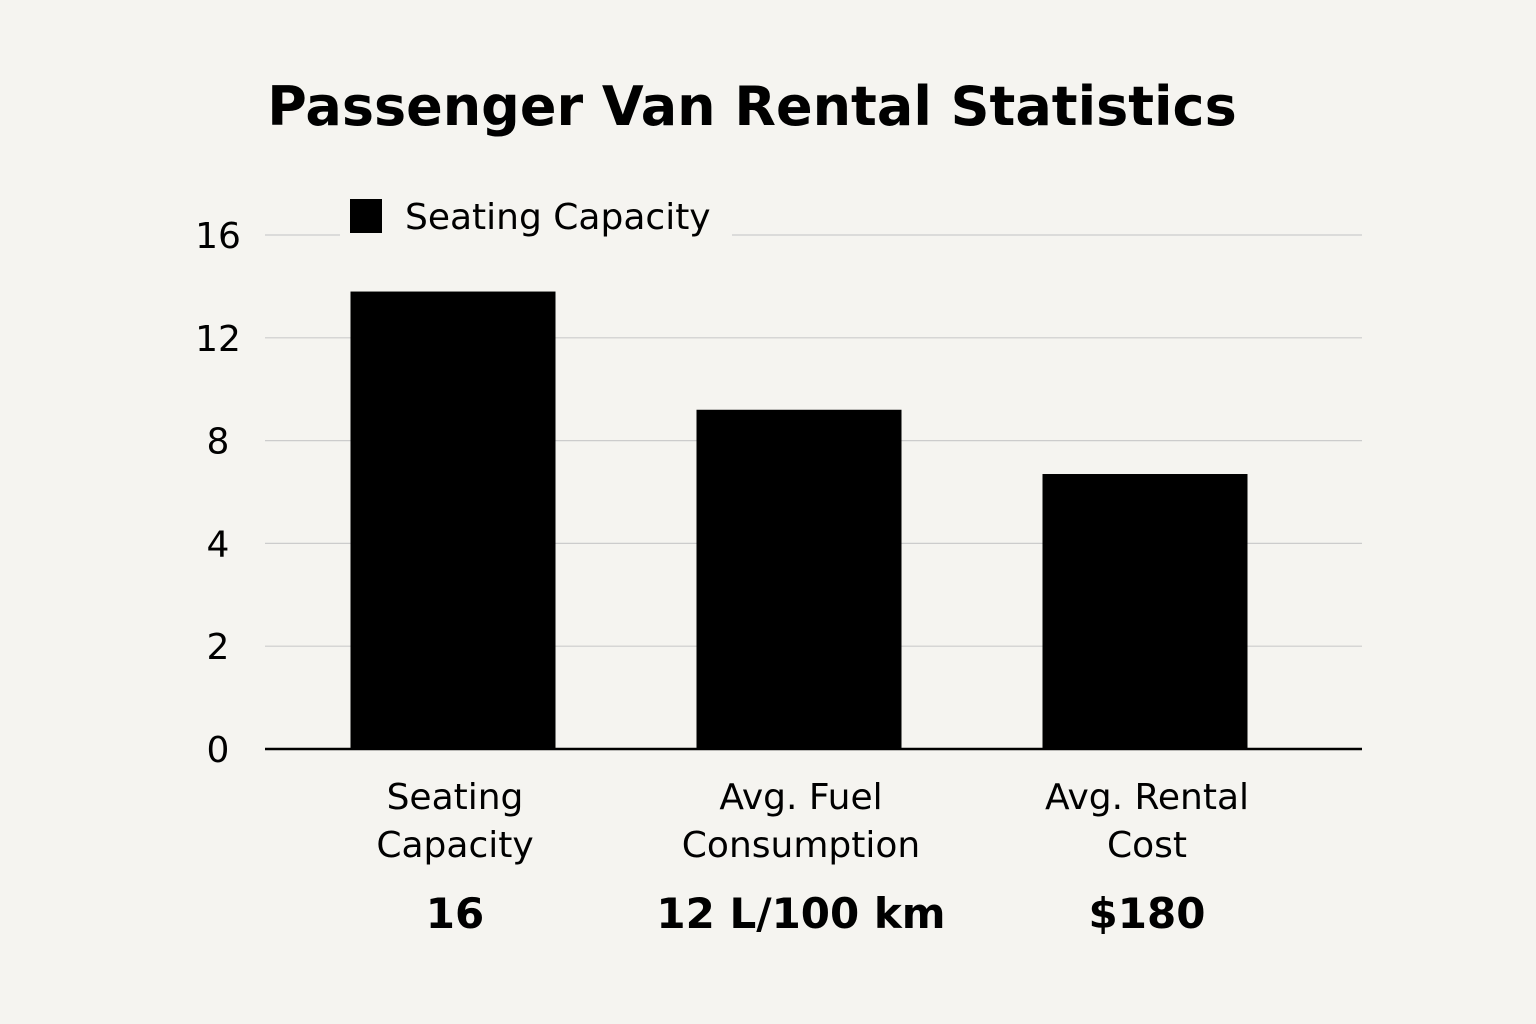 Image resolution: width=1536 pixels, height=1024 pixels. I want to click on y-tick-label: 2, so click(218, 647).